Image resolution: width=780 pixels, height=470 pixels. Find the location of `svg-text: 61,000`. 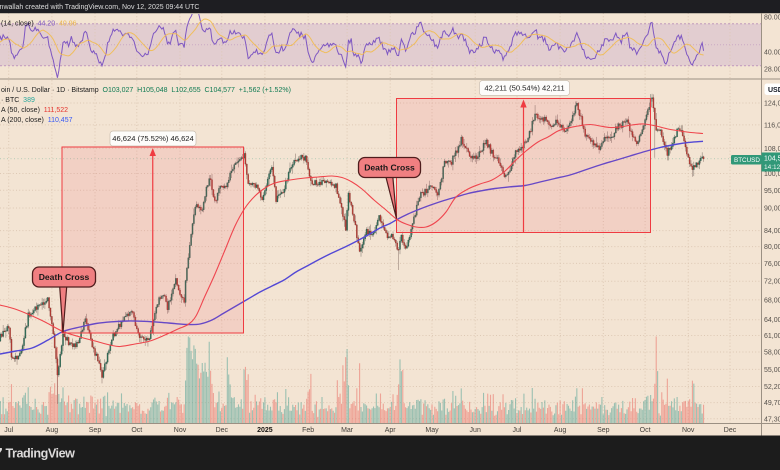

svg-text: 61,000 is located at coordinates (772, 336).